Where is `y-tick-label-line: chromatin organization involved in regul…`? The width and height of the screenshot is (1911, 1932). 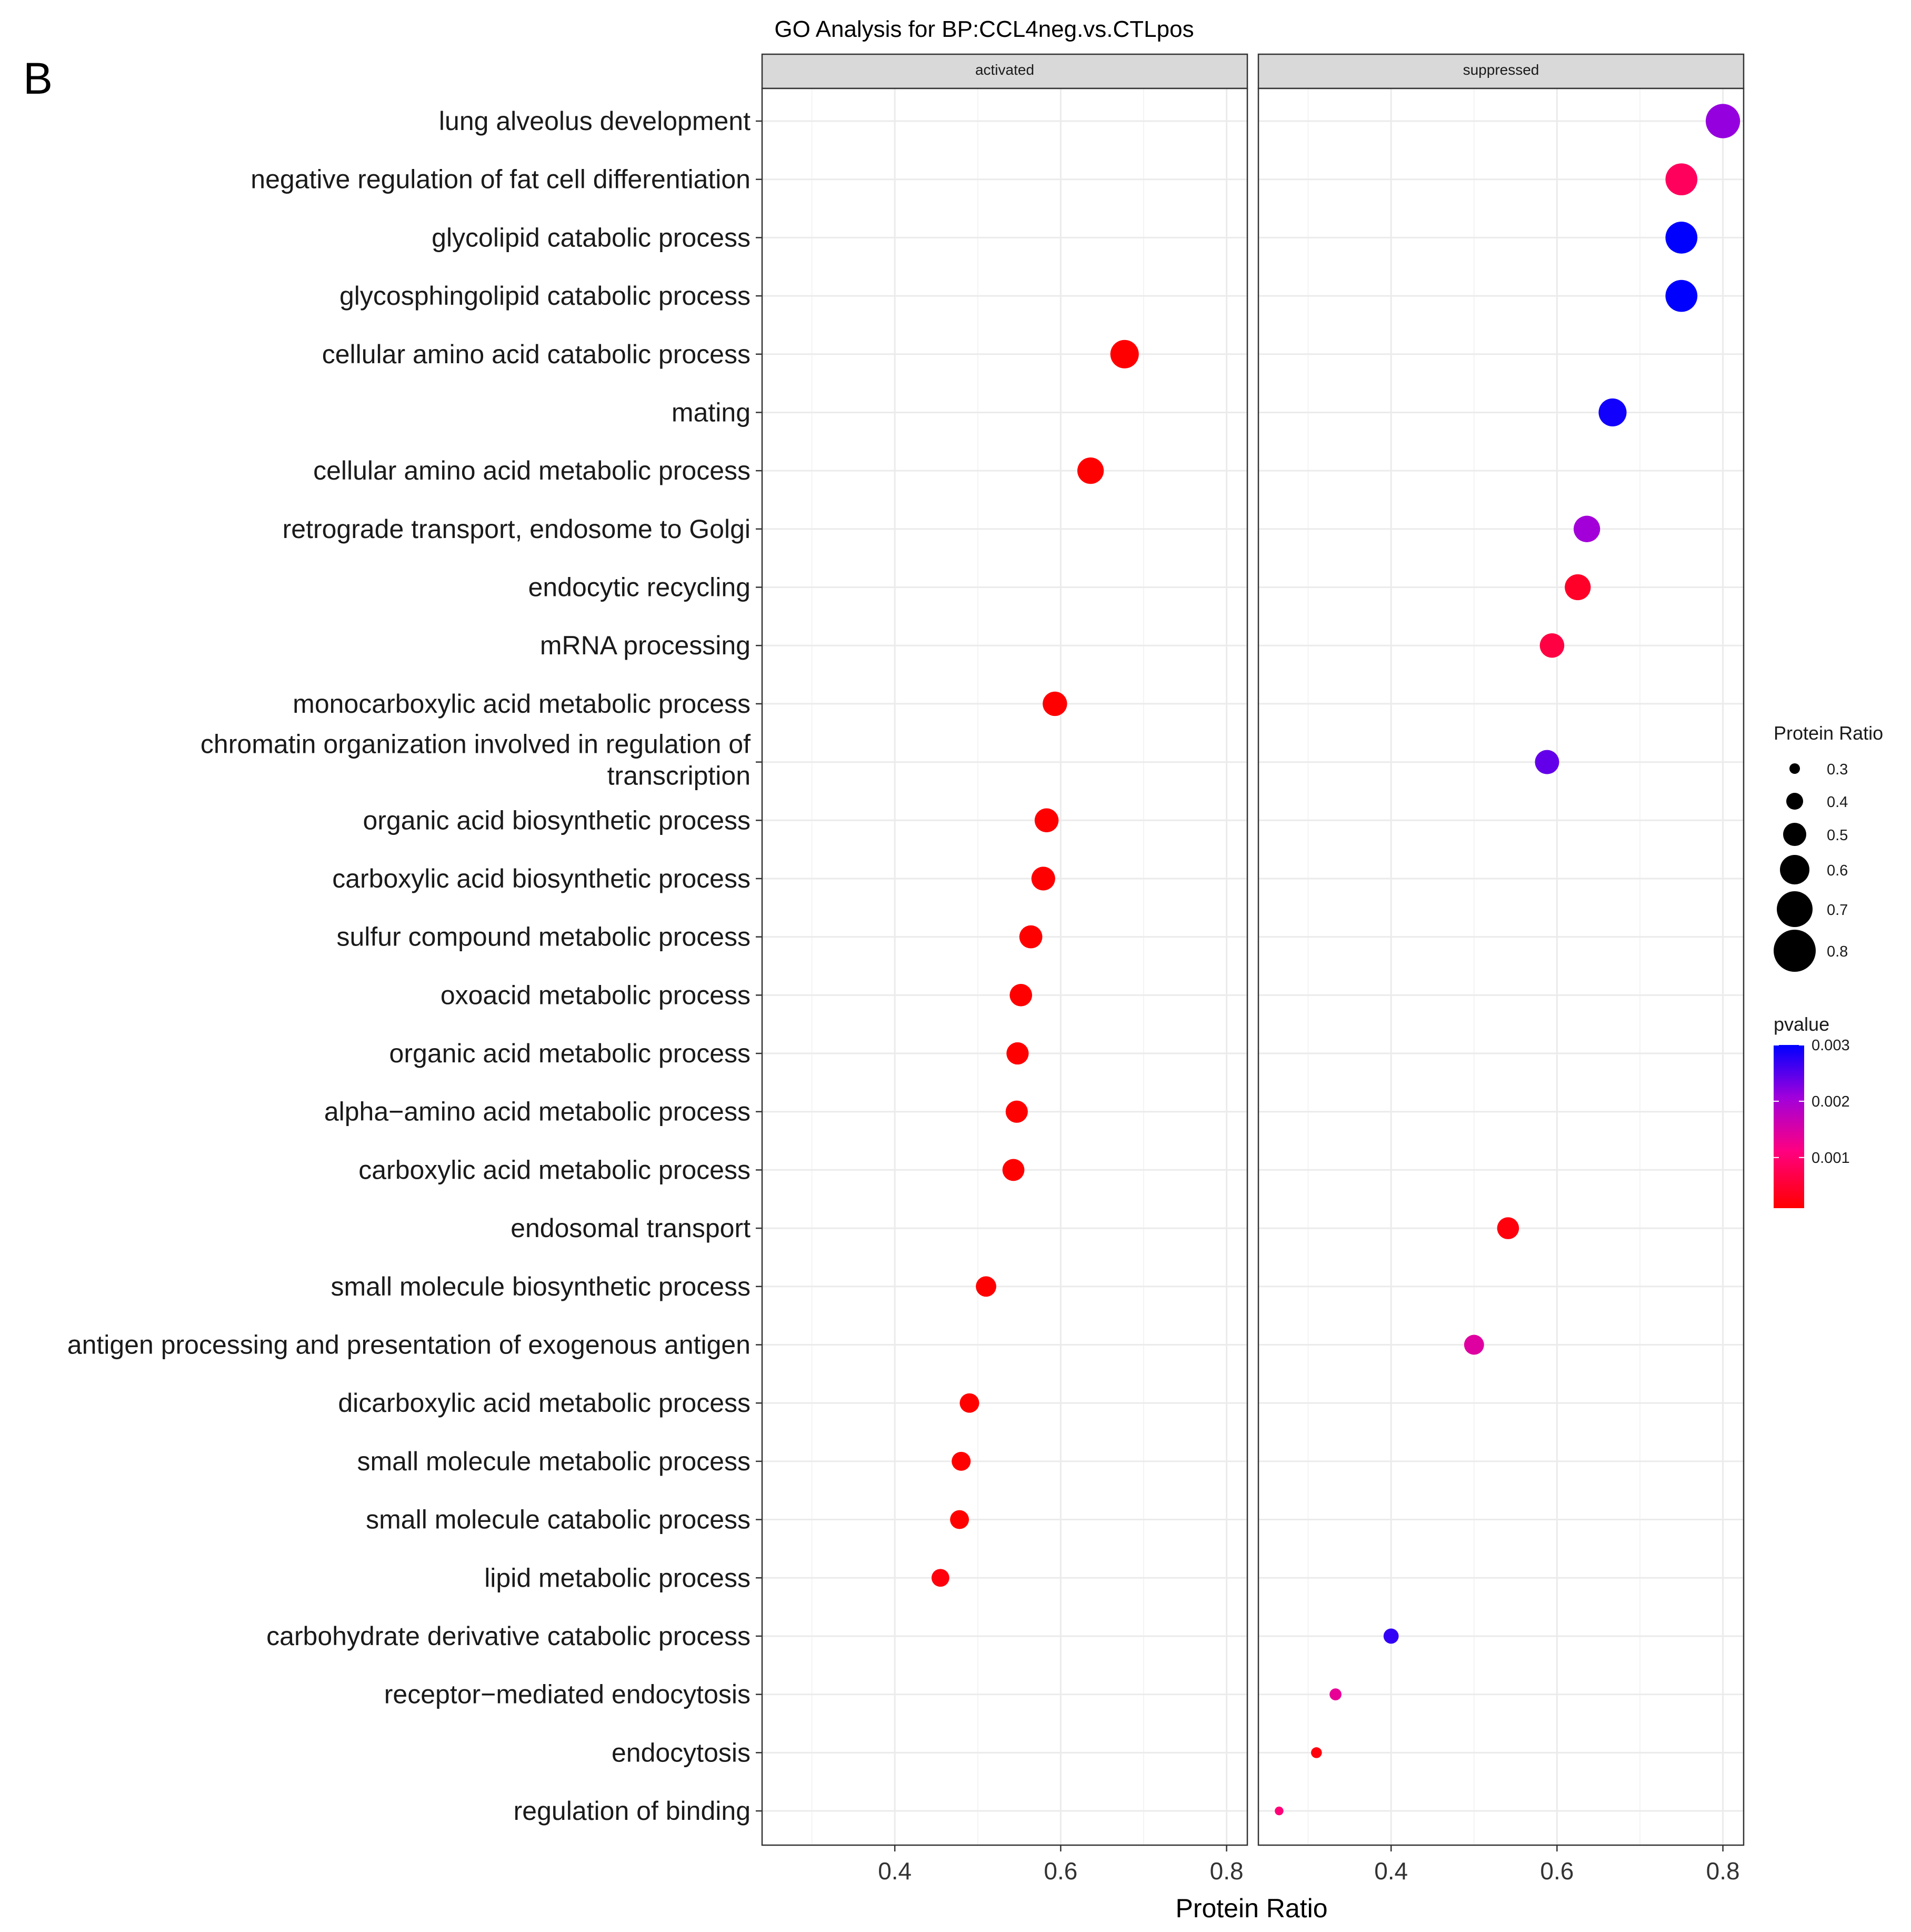
y-tick-label-line: chromatin organization involved in regul… is located at coordinates (476, 744).